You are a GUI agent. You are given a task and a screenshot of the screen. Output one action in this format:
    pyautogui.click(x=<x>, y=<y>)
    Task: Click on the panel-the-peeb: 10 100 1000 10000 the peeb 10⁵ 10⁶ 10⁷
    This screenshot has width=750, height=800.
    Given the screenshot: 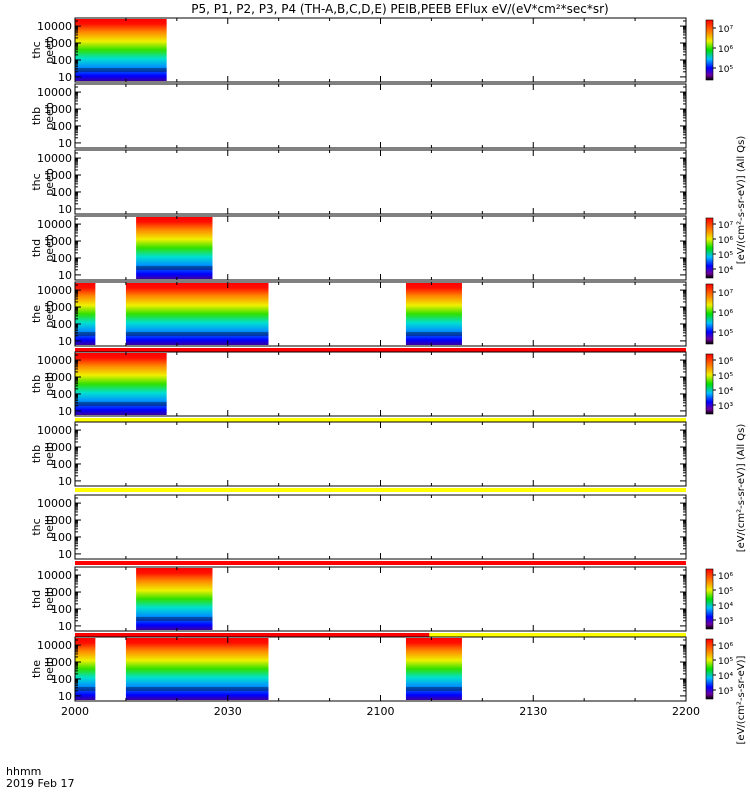 What is the action you would take?
    pyautogui.click(x=381, y=316)
    